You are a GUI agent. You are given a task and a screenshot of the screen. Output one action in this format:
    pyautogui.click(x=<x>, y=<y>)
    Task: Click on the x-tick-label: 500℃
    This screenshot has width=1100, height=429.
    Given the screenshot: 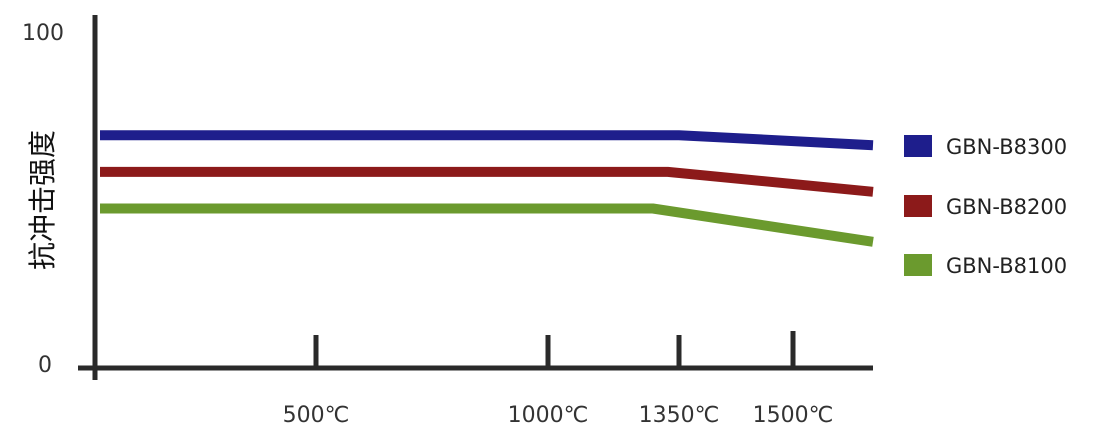 What is the action you would take?
    pyautogui.click(x=316, y=415)
    